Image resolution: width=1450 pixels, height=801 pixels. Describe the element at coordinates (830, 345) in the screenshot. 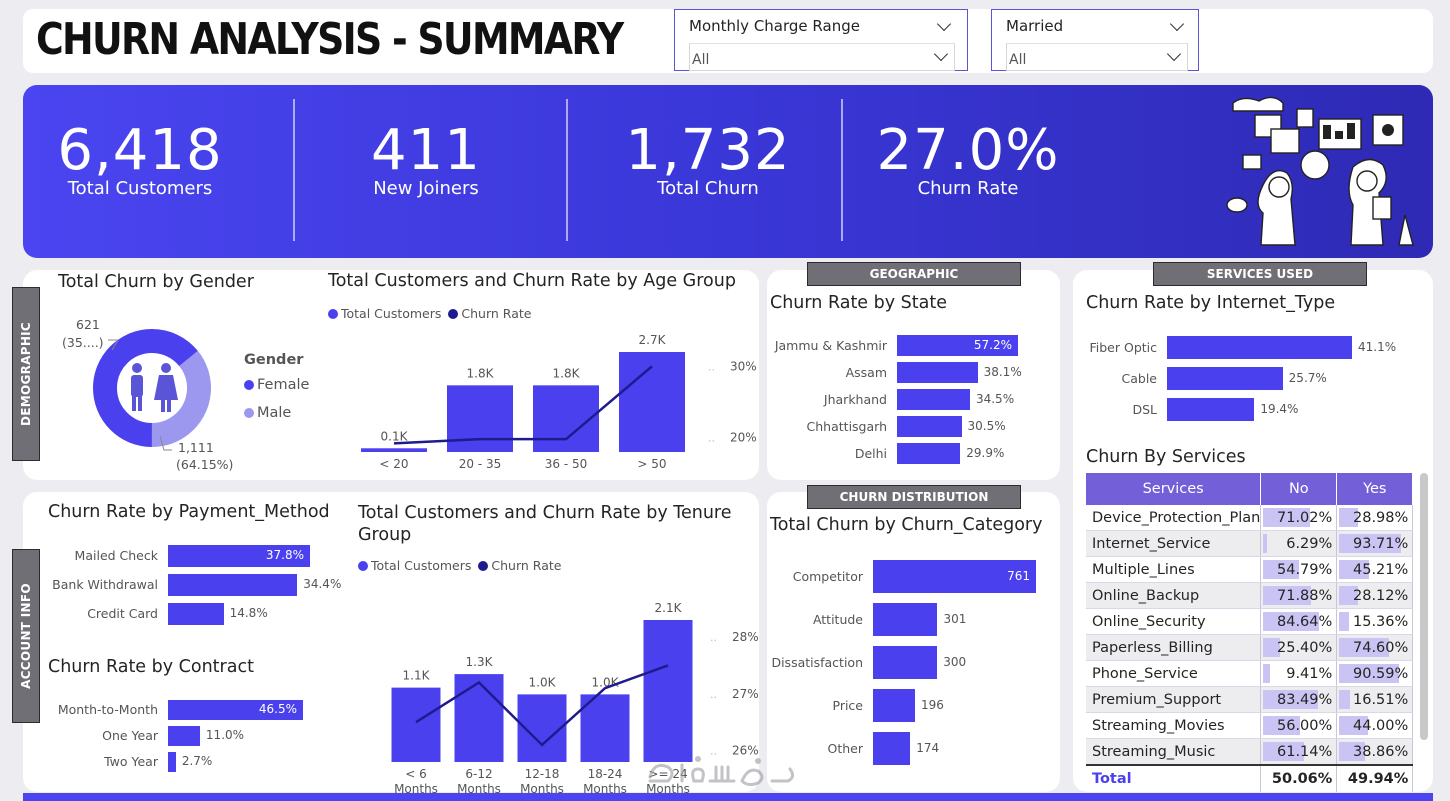

I see `bar-category-label: Jammu & Kashmir` at that location.